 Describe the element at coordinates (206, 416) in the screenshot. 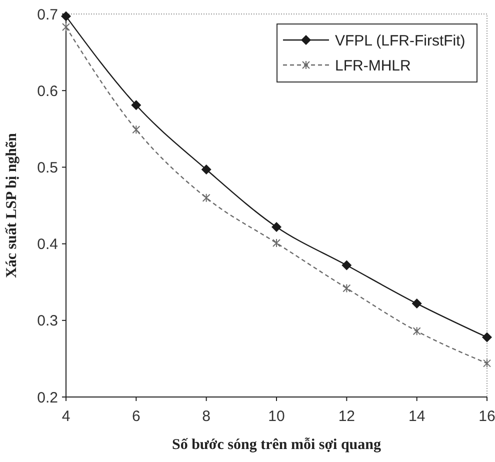

I see `x-tick-label: 8` at that location.